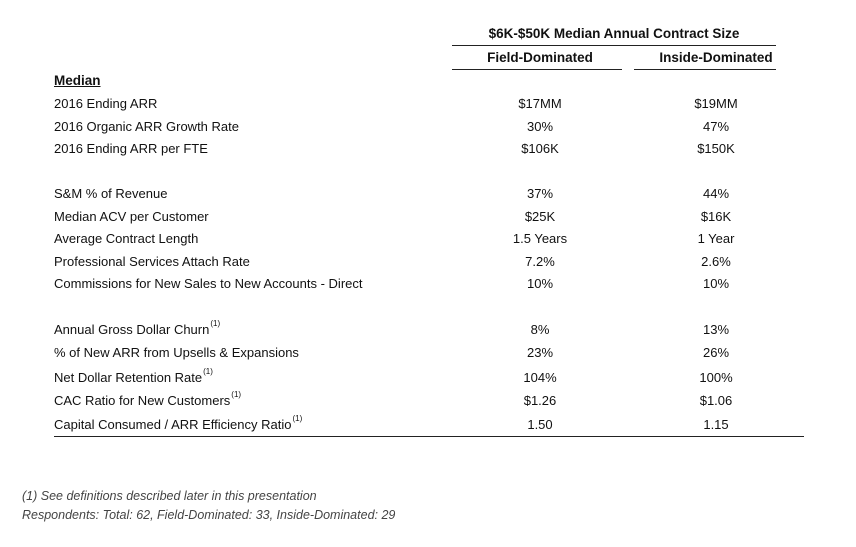 The height and width of the screenshot is (547, 856). I want to click on row-label-text: % of New ARR from Upsells & Expansions, so click(176, 352).